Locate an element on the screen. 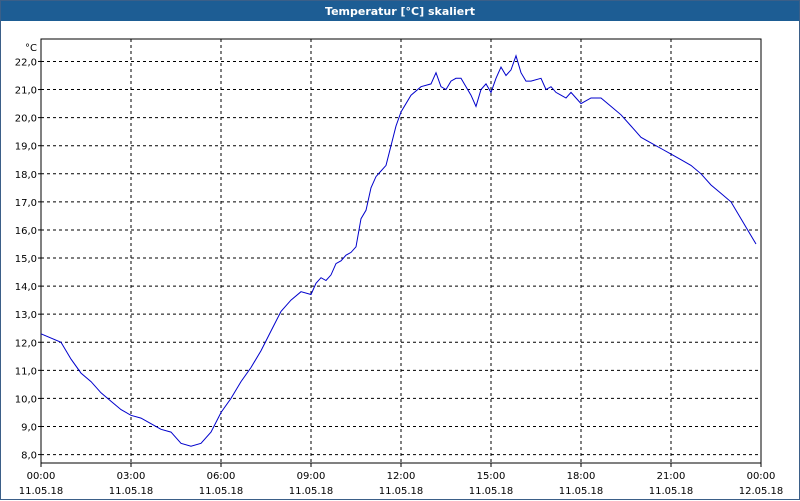 This screenshot has height=501, width=800. y-tick-label: 16,0 is located at coordinates (26, 231).